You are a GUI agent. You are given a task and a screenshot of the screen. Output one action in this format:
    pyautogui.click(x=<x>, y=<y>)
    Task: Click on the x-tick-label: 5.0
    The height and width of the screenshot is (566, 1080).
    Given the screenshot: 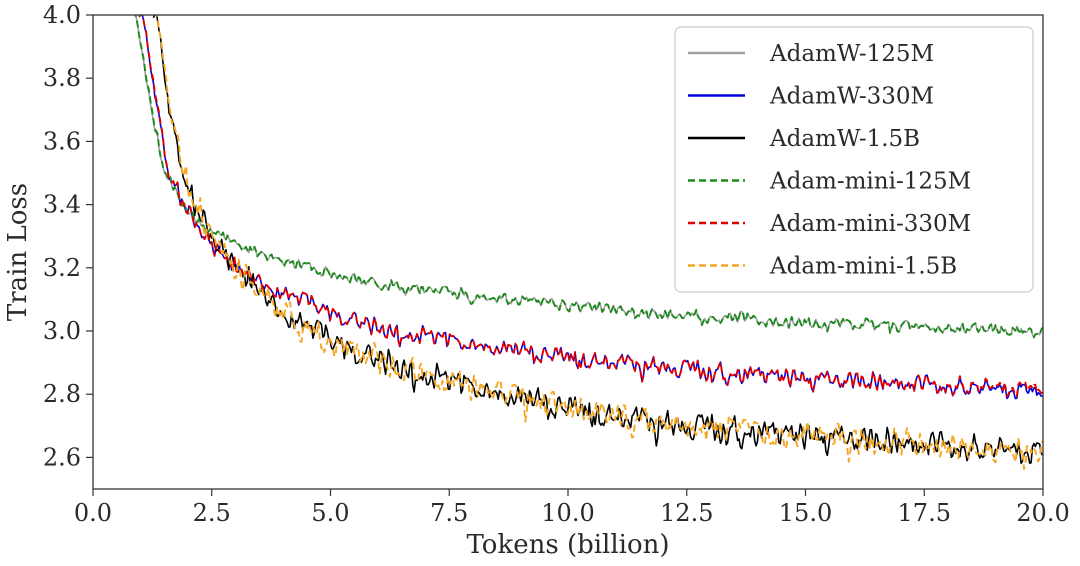 What is the action you would take?
    pyautogui.click(x=330, y=513)
    